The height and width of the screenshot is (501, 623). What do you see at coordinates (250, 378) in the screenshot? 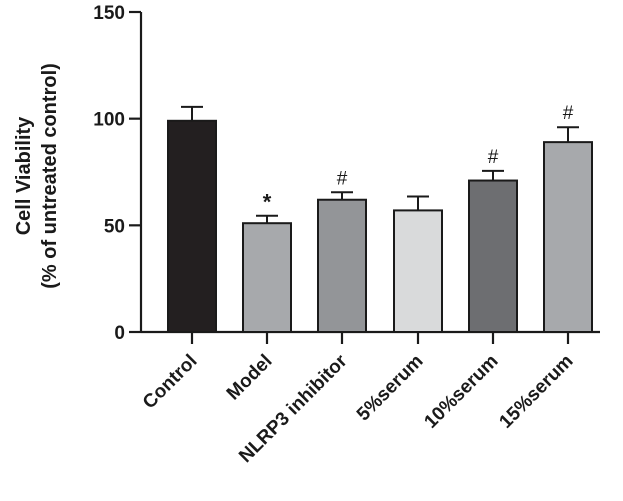
I see `x-tick-label: Model` at bounding box center [250, 378].